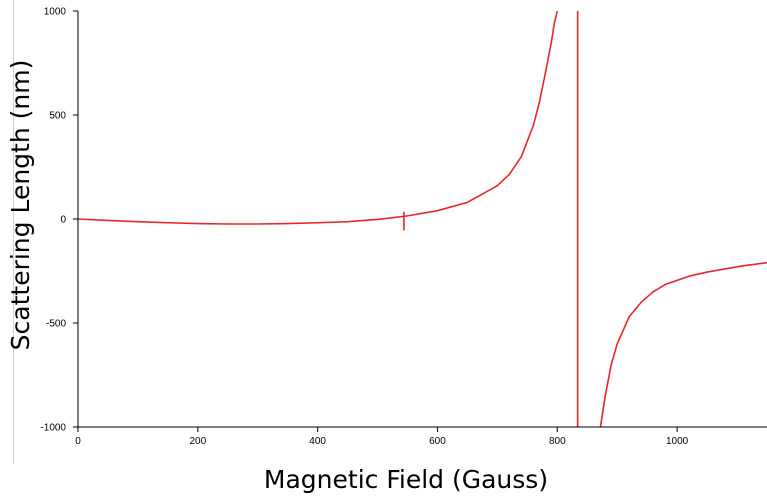 This screenshot has height=499, width=767. What do you see at coordinates (53, 428) in the screenshot?
I see `y-tick-label: -1000` at bounding box center [53, 428].